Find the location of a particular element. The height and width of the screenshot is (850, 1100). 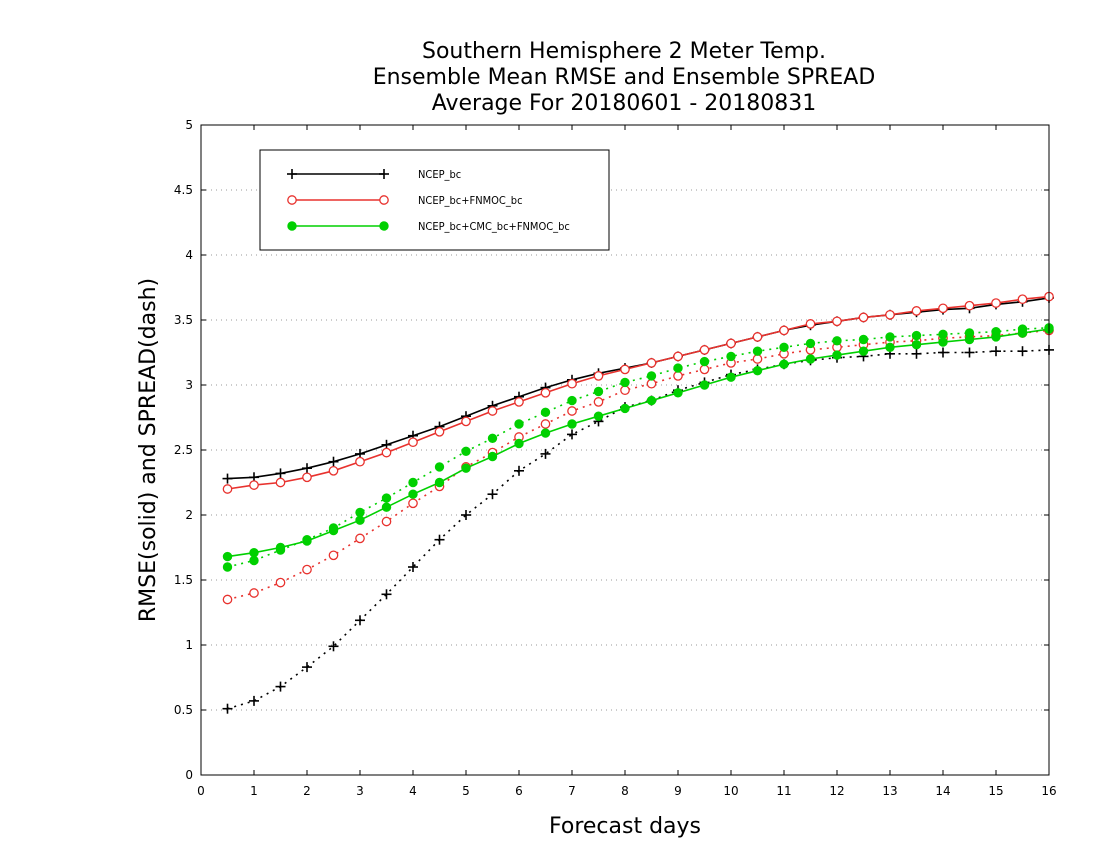

x-tick-label: 7 is located at coordinates (572, 791).